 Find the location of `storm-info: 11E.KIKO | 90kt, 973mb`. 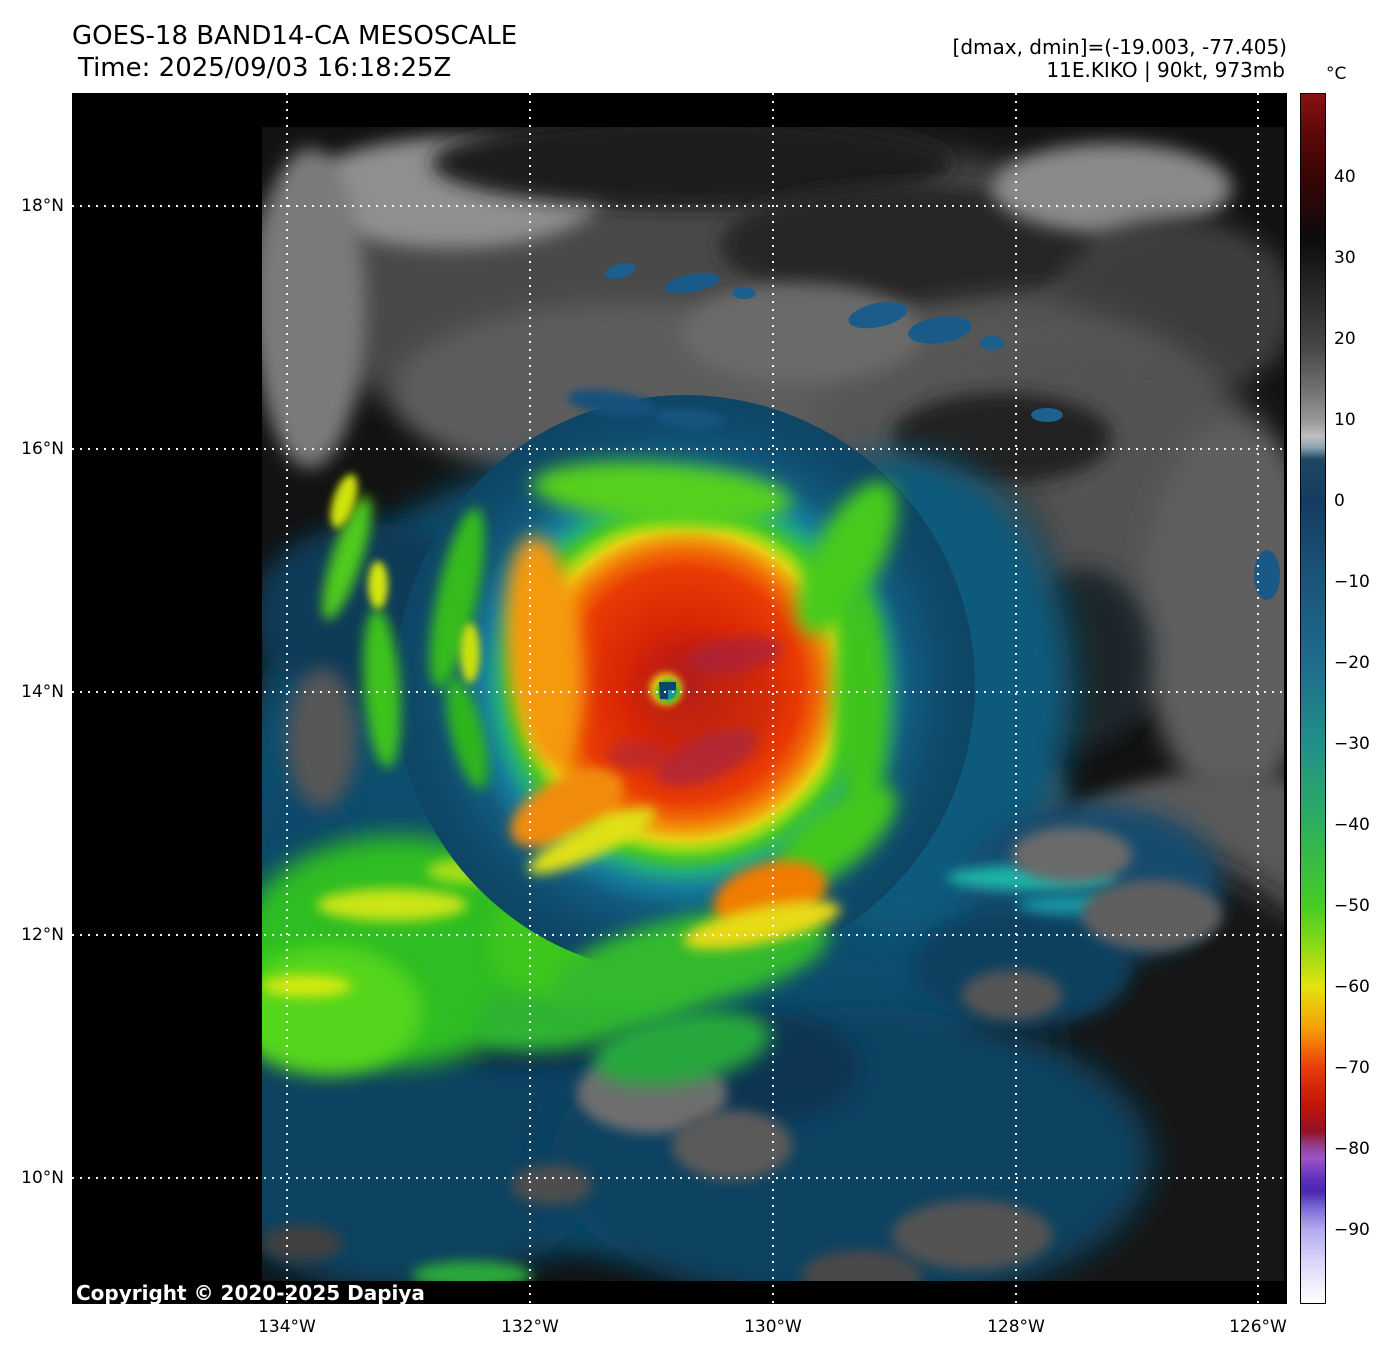

storm-info: 11E.KIKO | 90kt, 973mb is located at coordinates (1165, 70).